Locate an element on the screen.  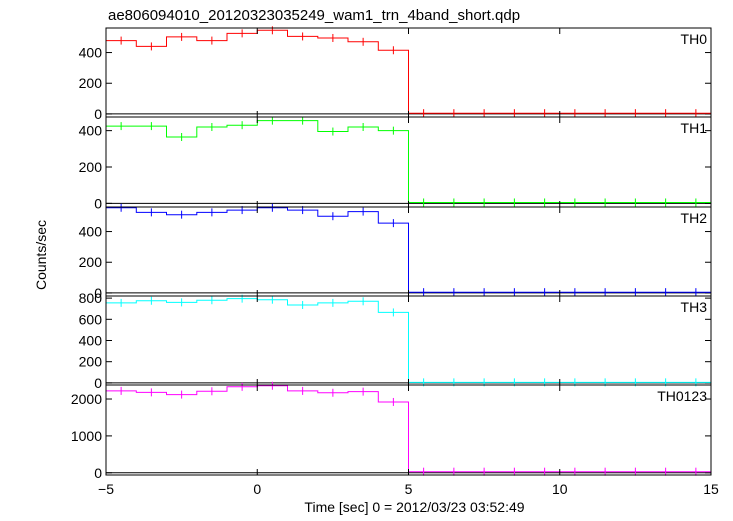
series-line-th2 is located at coordinates (408, 250).